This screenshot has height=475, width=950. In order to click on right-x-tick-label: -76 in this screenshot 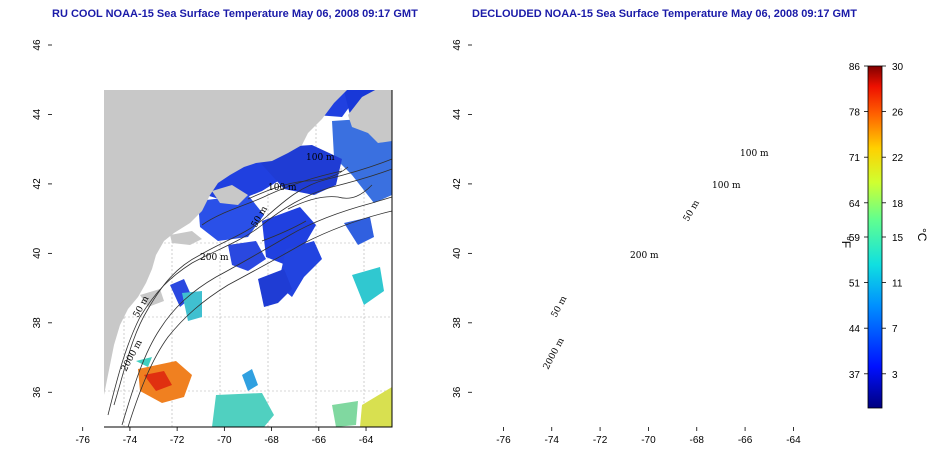, I will do `click(503, 440)`.